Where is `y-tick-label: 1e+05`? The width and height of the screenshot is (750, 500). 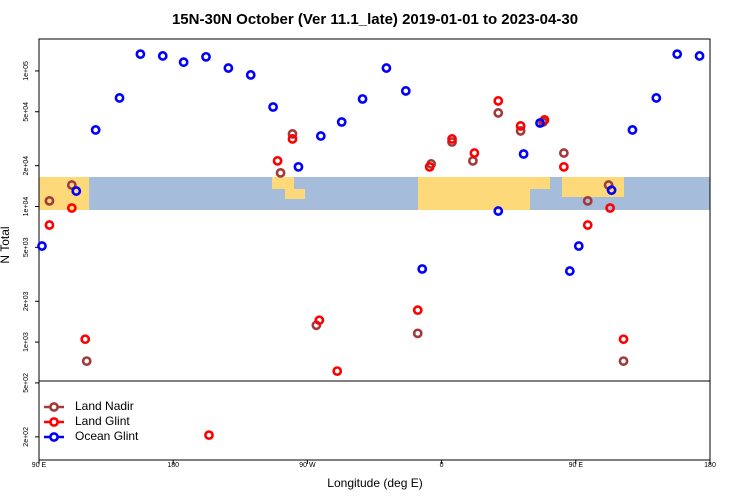 y-tick-label: 1e+05 is located at coordinates (26, 71).